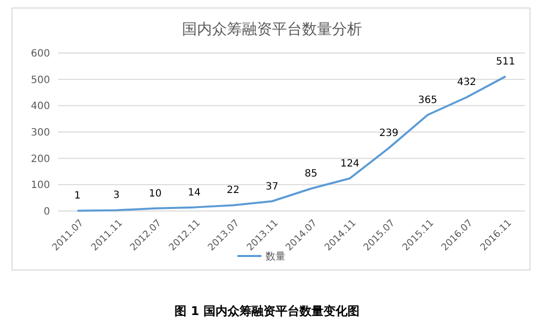  What do you see at coordinates (40, 186) in the screenshot?
I see `y-tick-label: 100` at bounding box center [40, 186].